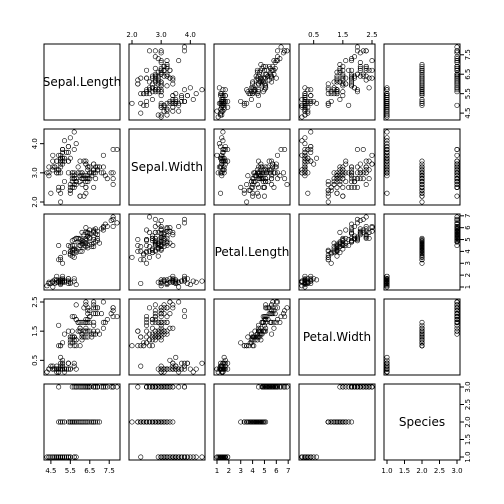 This screenshot has width=504, height=504. What do you see at coordinates (468, 54) in the screenshot?
I see `y-tick-label: 7.5` at bounding box center [468, 54].